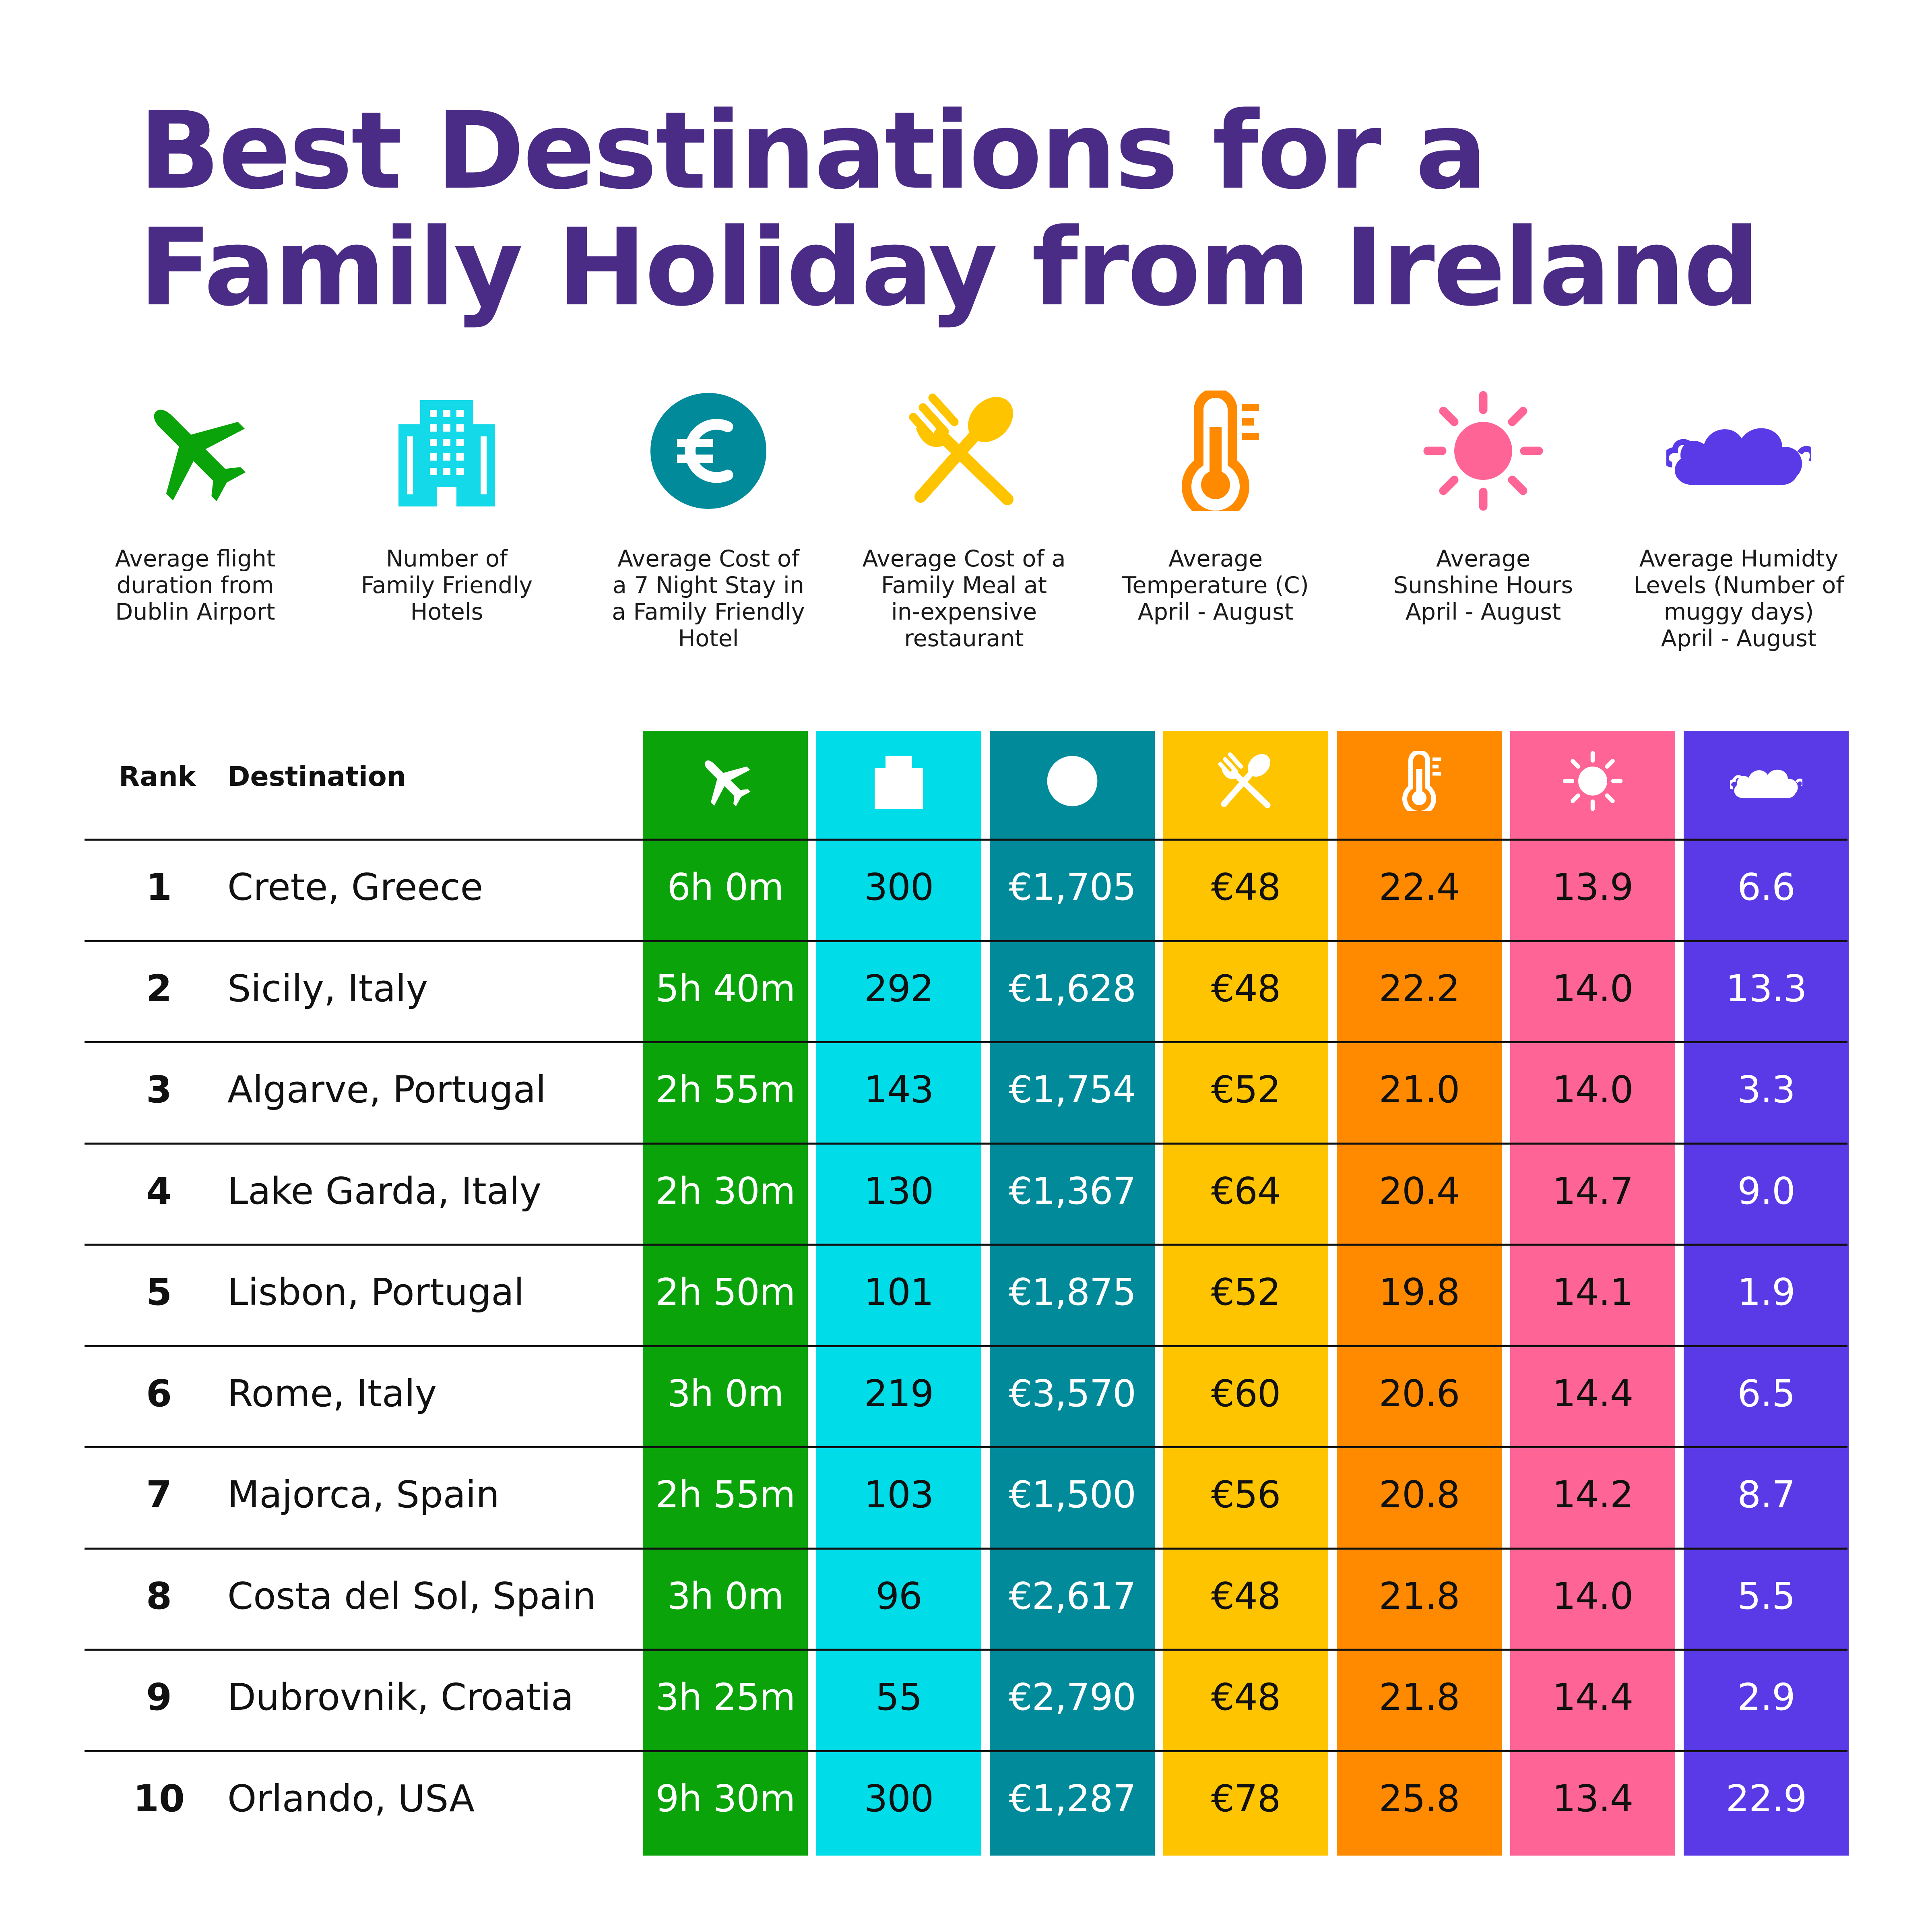 This screenshot has height=1922, width=1932. I want to click on legend-label-6: Average Sunshine Hours April - August, so click(1483, 585).